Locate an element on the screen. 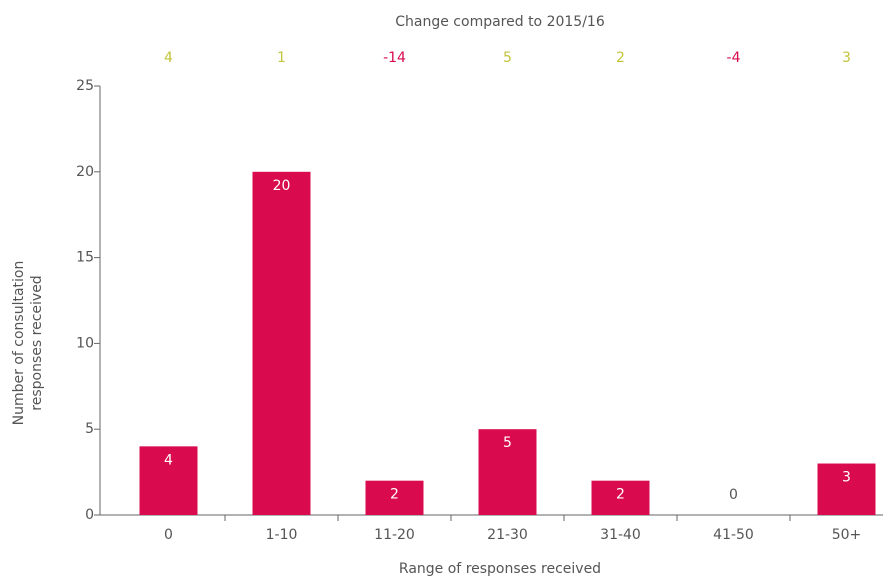 This screenshot has width=886, height=579. y-tick-label: 25 is located at coordinates (85, 86).